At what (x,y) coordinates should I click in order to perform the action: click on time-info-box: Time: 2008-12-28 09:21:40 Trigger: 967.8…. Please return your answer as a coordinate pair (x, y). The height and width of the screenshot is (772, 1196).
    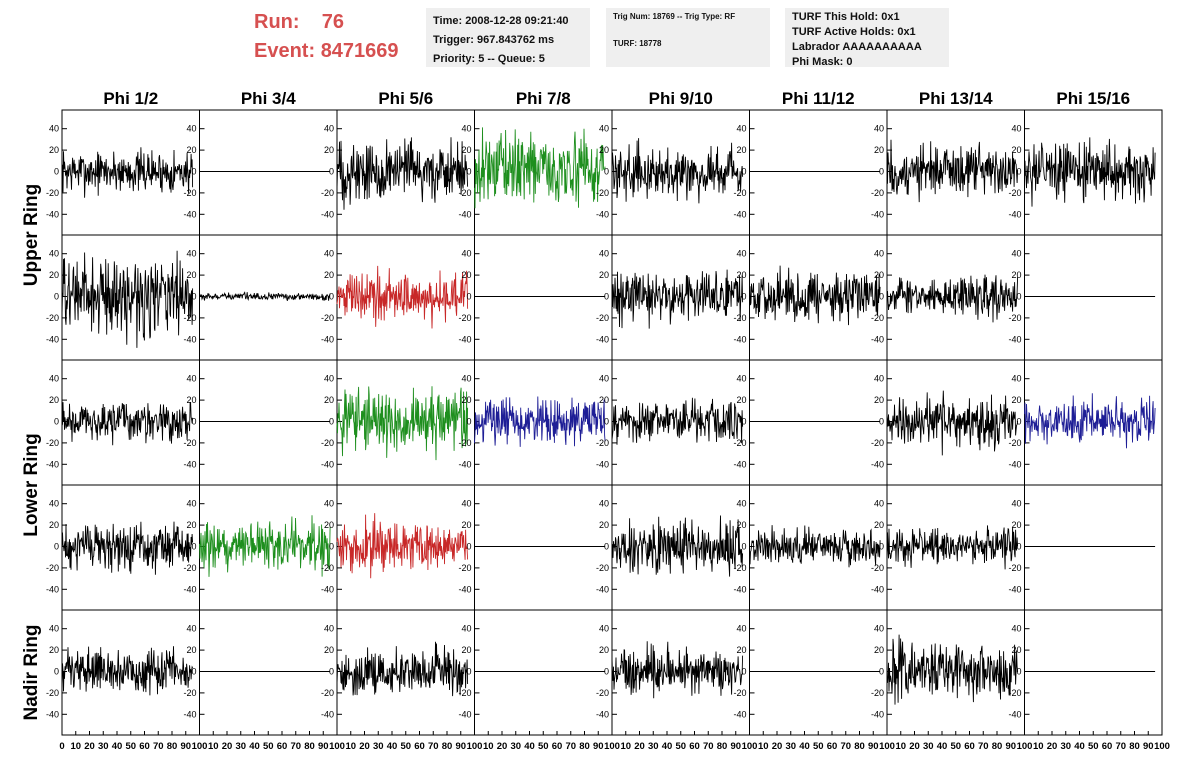
    Looking at the image, I should click on (508, 37).